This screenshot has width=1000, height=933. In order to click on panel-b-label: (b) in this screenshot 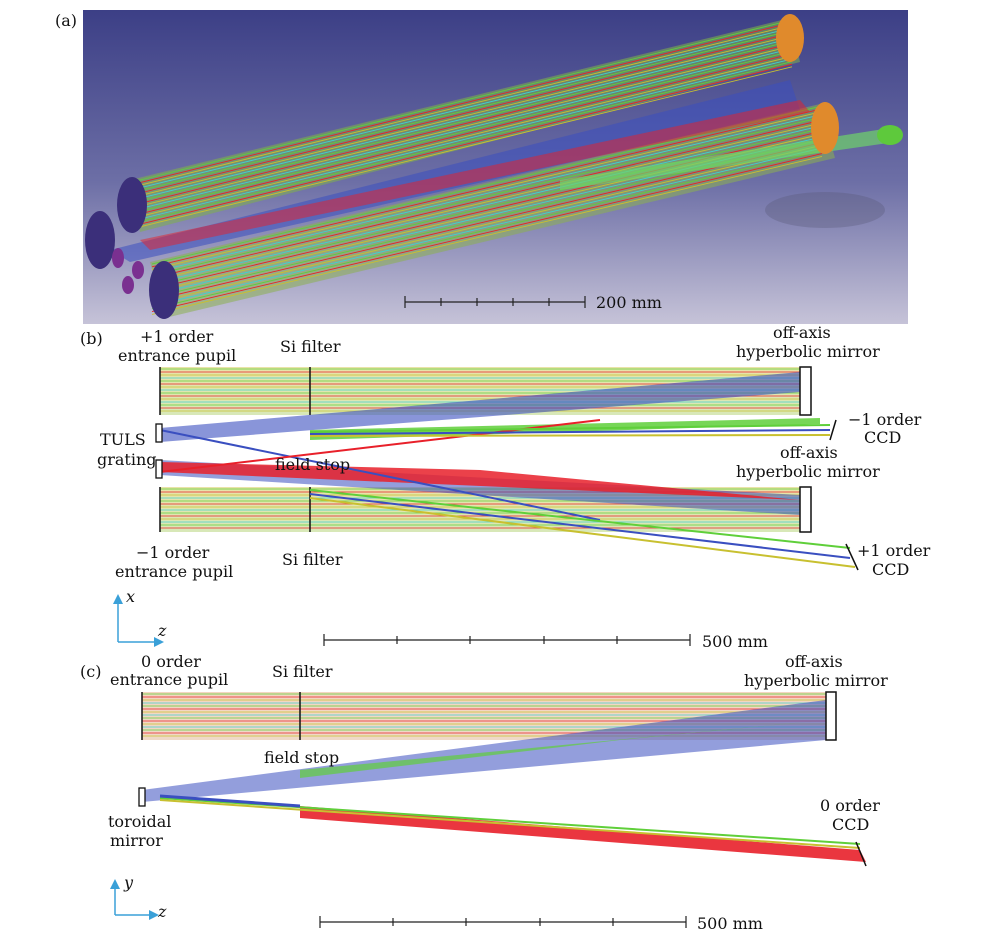, I will do `click(91, 338)`.